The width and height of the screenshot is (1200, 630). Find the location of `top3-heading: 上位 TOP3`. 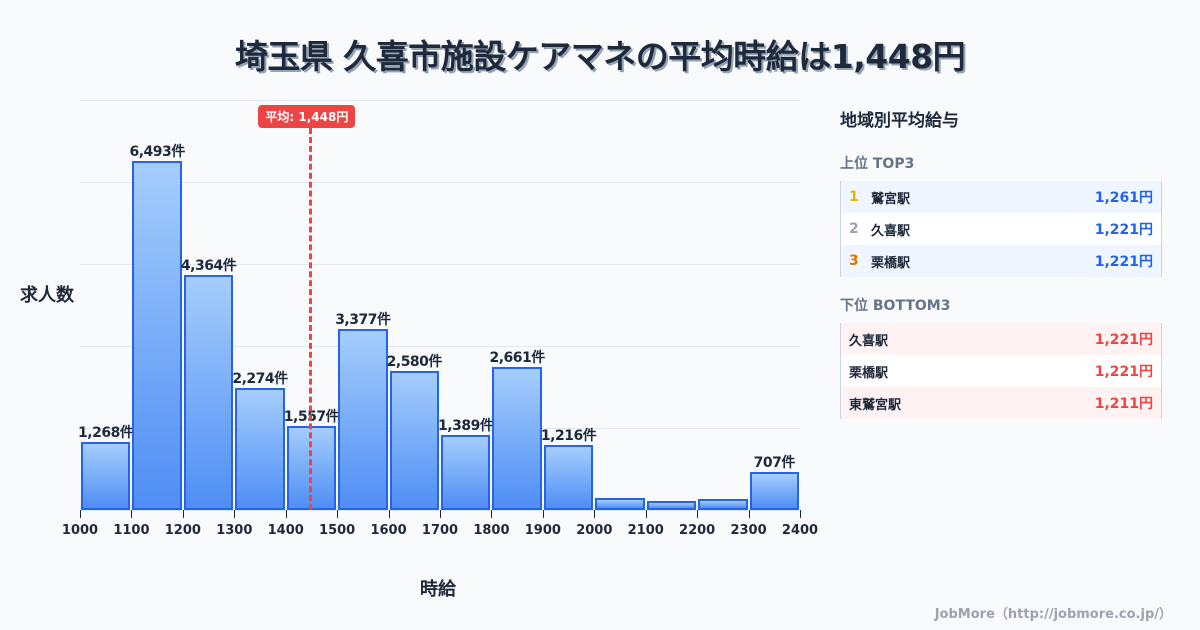

top3-heading: 上位 TOP3 is located at coordinates (877, 164).